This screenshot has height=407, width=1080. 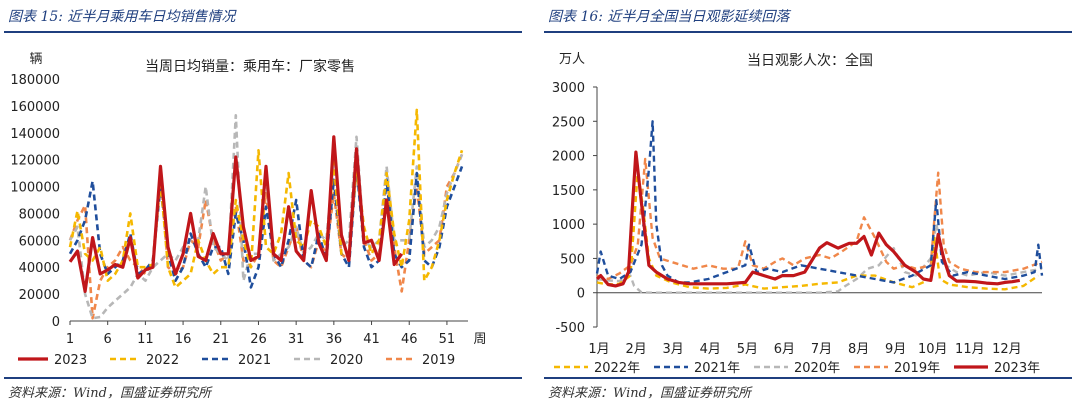 What do you see at coordinates (669, 17) in the screenshot?
I see `right-figure-title: 图表 16: 近半月全国当日观影延续回落` at bounding box center [669, 17].